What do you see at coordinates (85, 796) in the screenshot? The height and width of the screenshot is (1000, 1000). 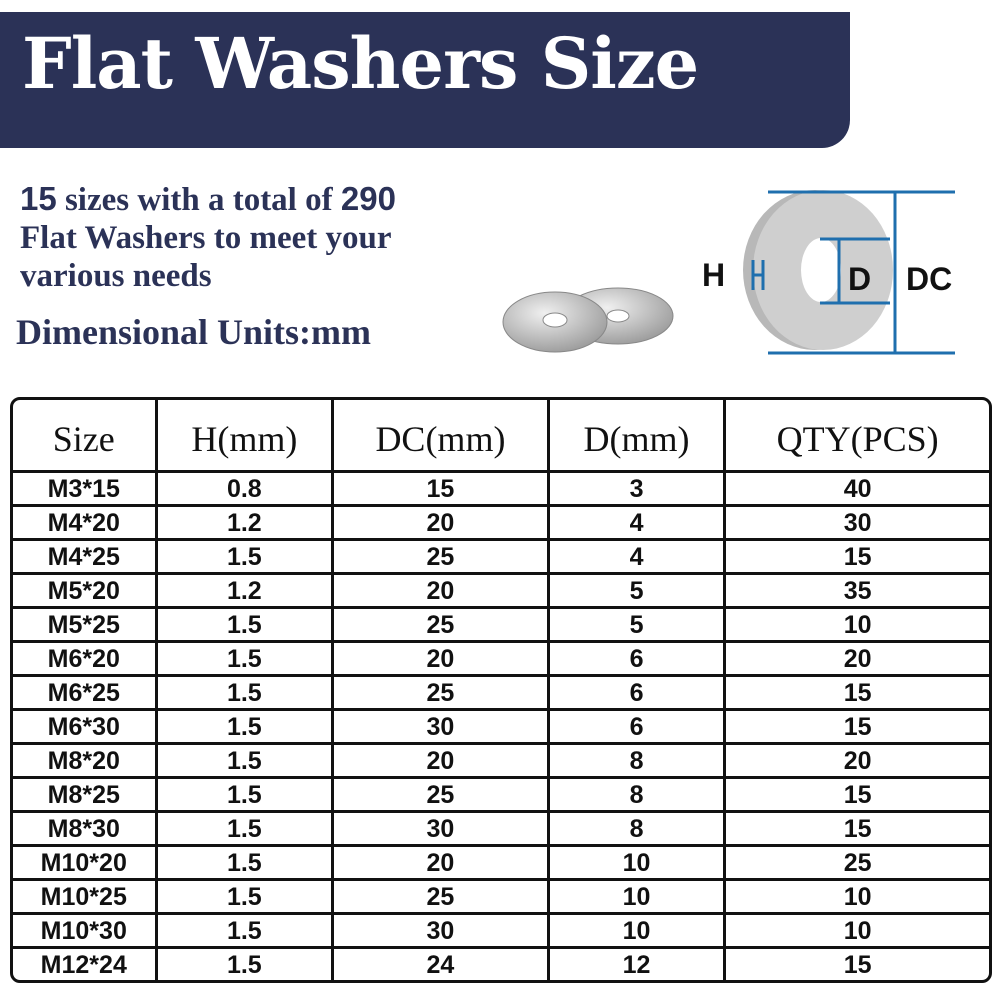 I see `table-cell: M8*25` at bounding box center [85, 796].